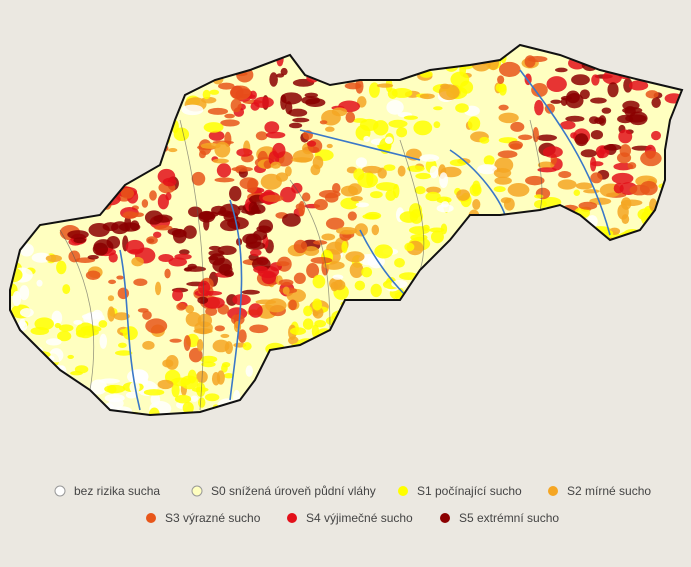 Image resolution: width=691 pixels, height=567 pixels. I want to click on legend-label: S2 mírné sucho, so click(609, 491).